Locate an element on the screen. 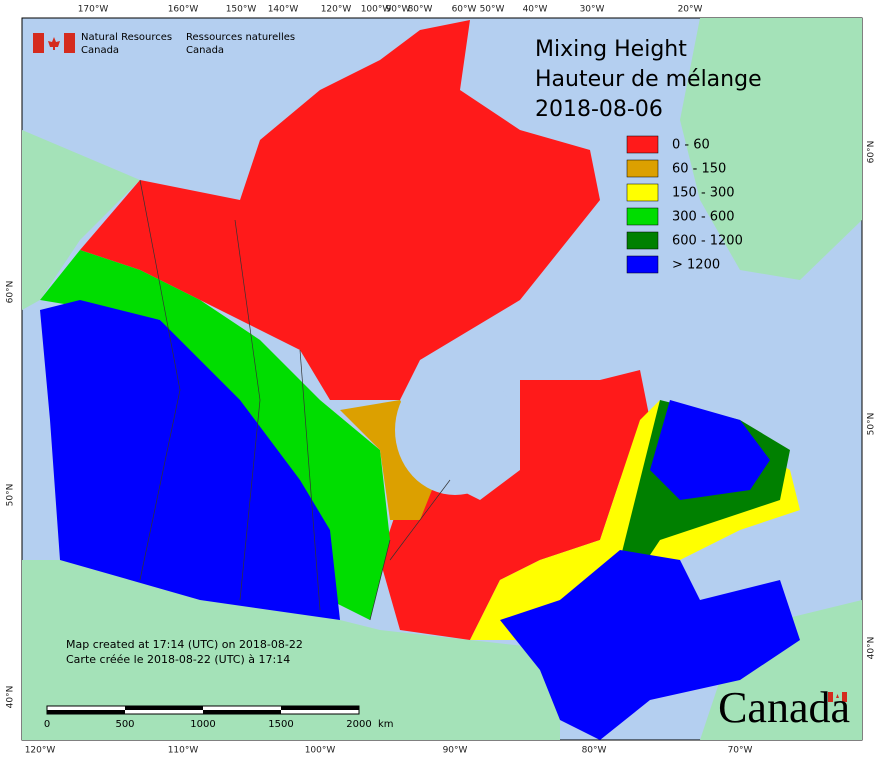 Image resolution: width=880 pixels, height=760 pixels. longitude-label: 40°W is located at coordinates (535, 10).